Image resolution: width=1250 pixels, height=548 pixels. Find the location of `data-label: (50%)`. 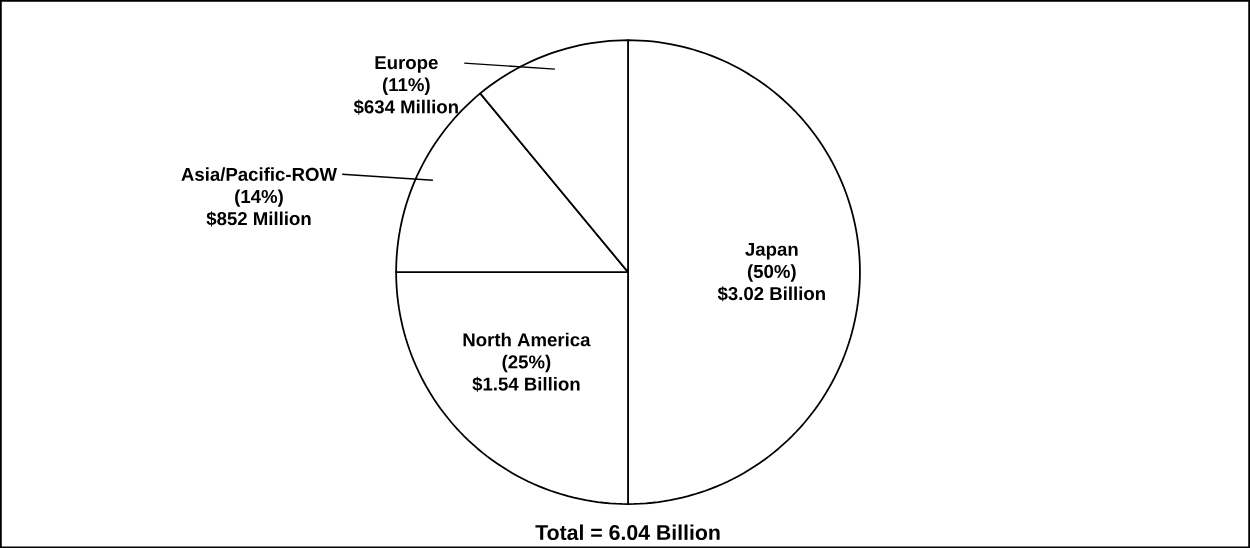

data-label: (50%) is located at coordinates (771, 273).